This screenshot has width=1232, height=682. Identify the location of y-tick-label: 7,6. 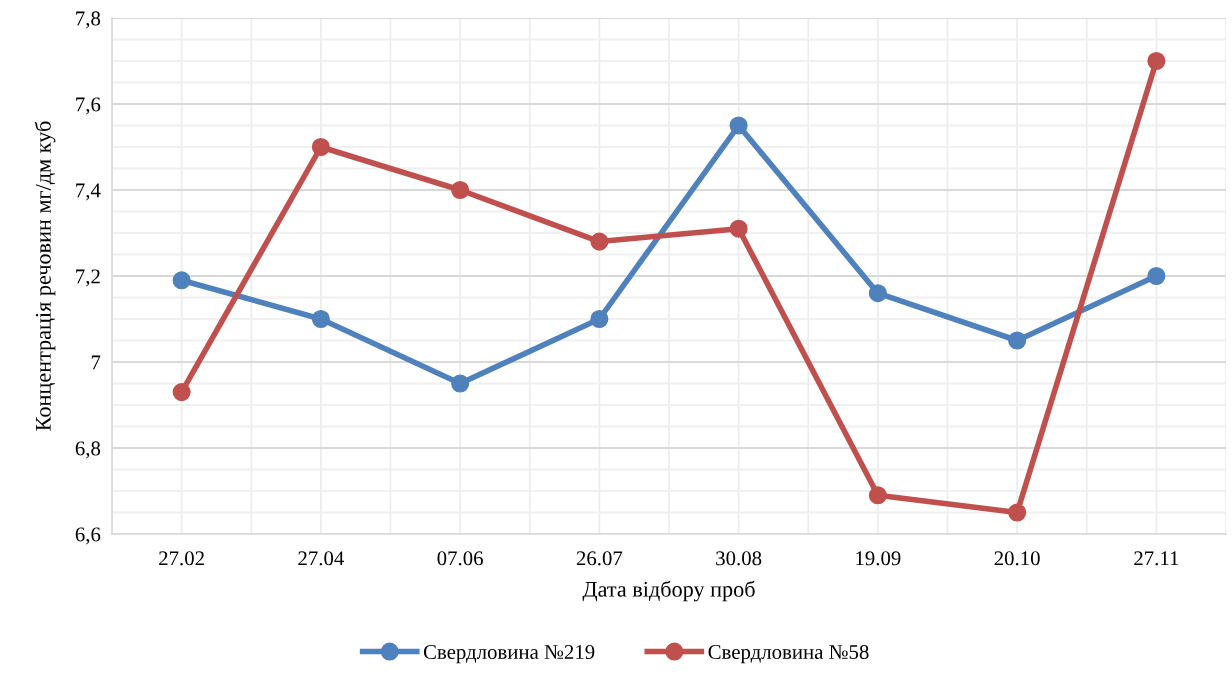
(88, 106).